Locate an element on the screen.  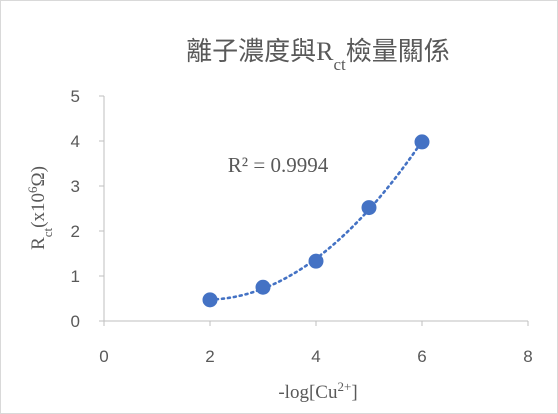
r-squared-label: R² = 0.9994 is located at coordinates (278, 165).